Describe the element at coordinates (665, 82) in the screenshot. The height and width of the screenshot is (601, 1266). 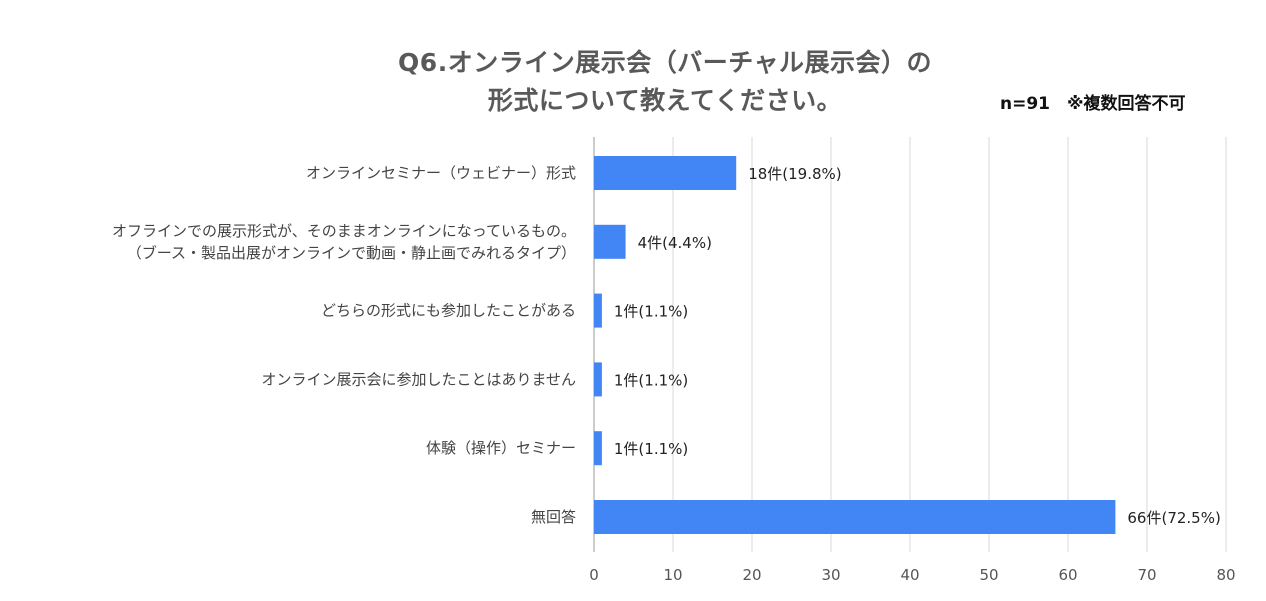
I see `chart-title: Q6.オンライン展示会（バーチャル展示会）の 形式について教えてください。` at that location.